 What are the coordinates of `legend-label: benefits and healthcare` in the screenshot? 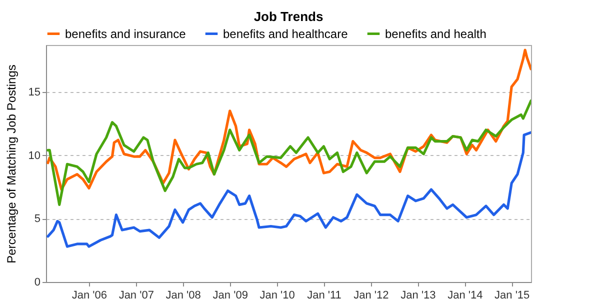 It's located at (285, 33).